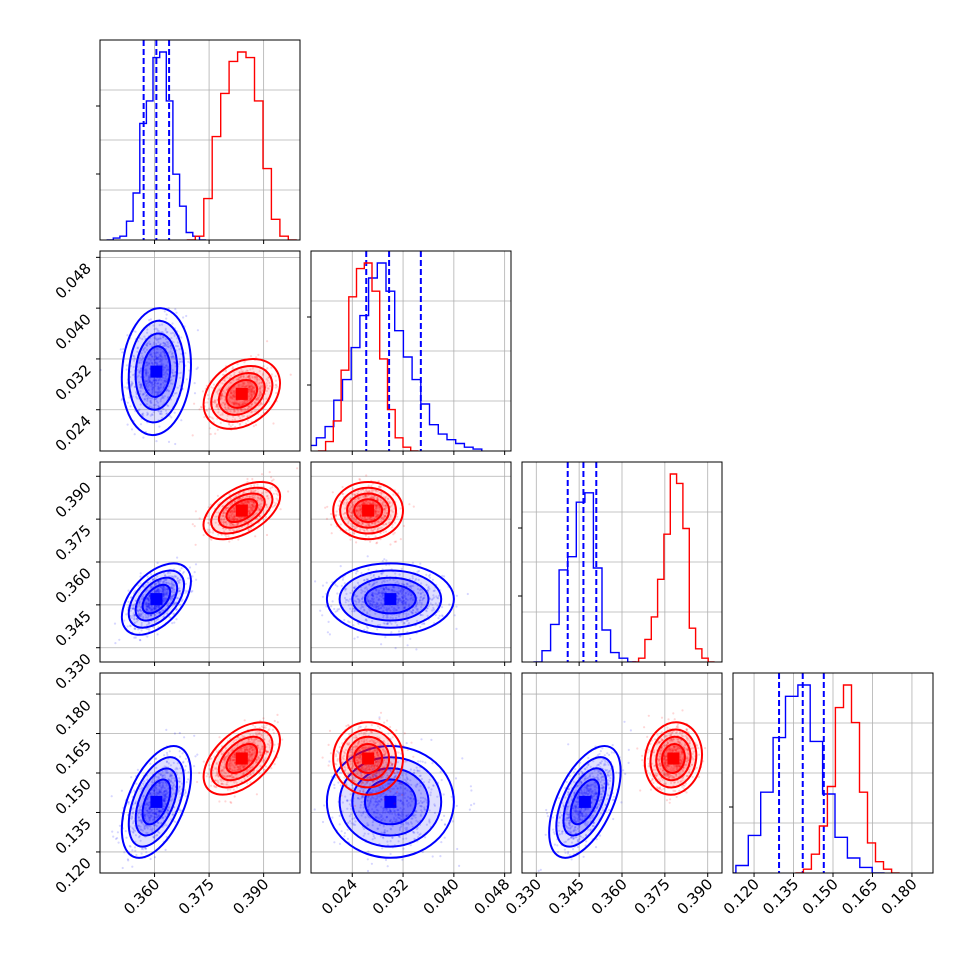  I want to click on panel-frame, so click(200, 140).